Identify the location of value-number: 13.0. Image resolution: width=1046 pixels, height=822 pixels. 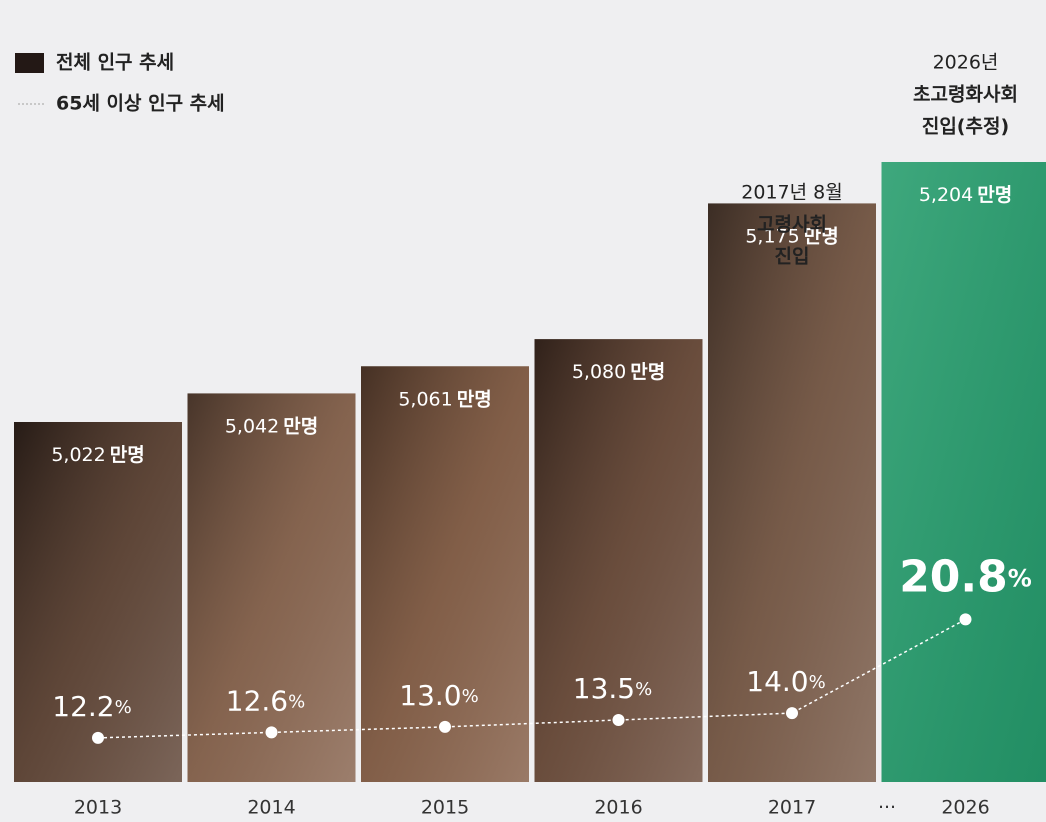
(430, 695).